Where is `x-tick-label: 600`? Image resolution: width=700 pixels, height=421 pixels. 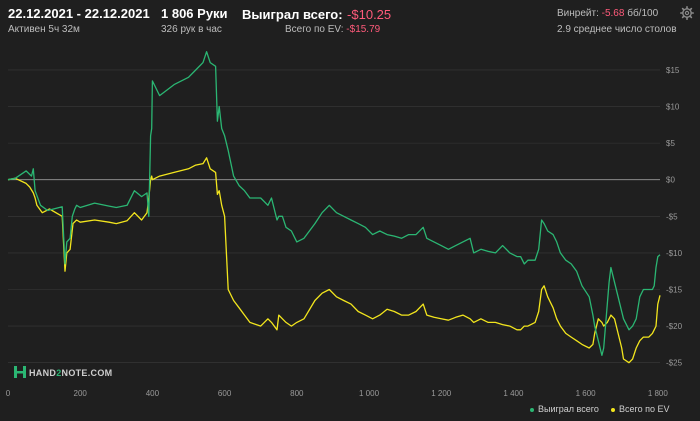
x-tick-label: 600 is located at coordinates (225, 393).